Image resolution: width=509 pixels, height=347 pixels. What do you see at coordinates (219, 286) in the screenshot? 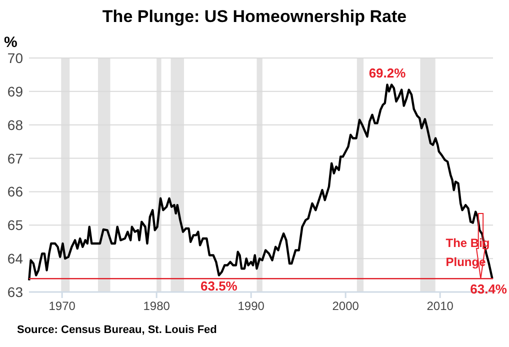
I see `annotation: 63.5%` at bounding box center [219, 286].